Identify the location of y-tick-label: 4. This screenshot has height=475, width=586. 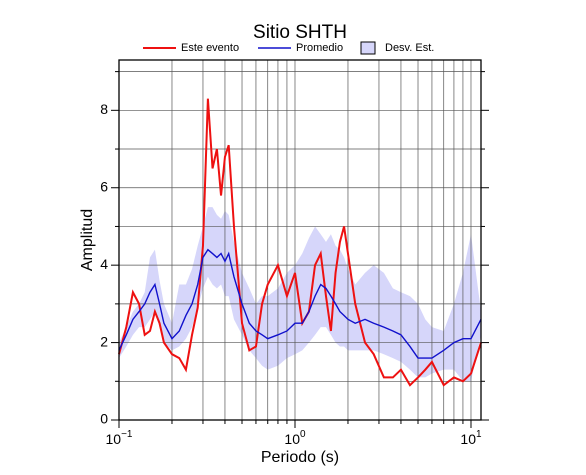
(104, 264).